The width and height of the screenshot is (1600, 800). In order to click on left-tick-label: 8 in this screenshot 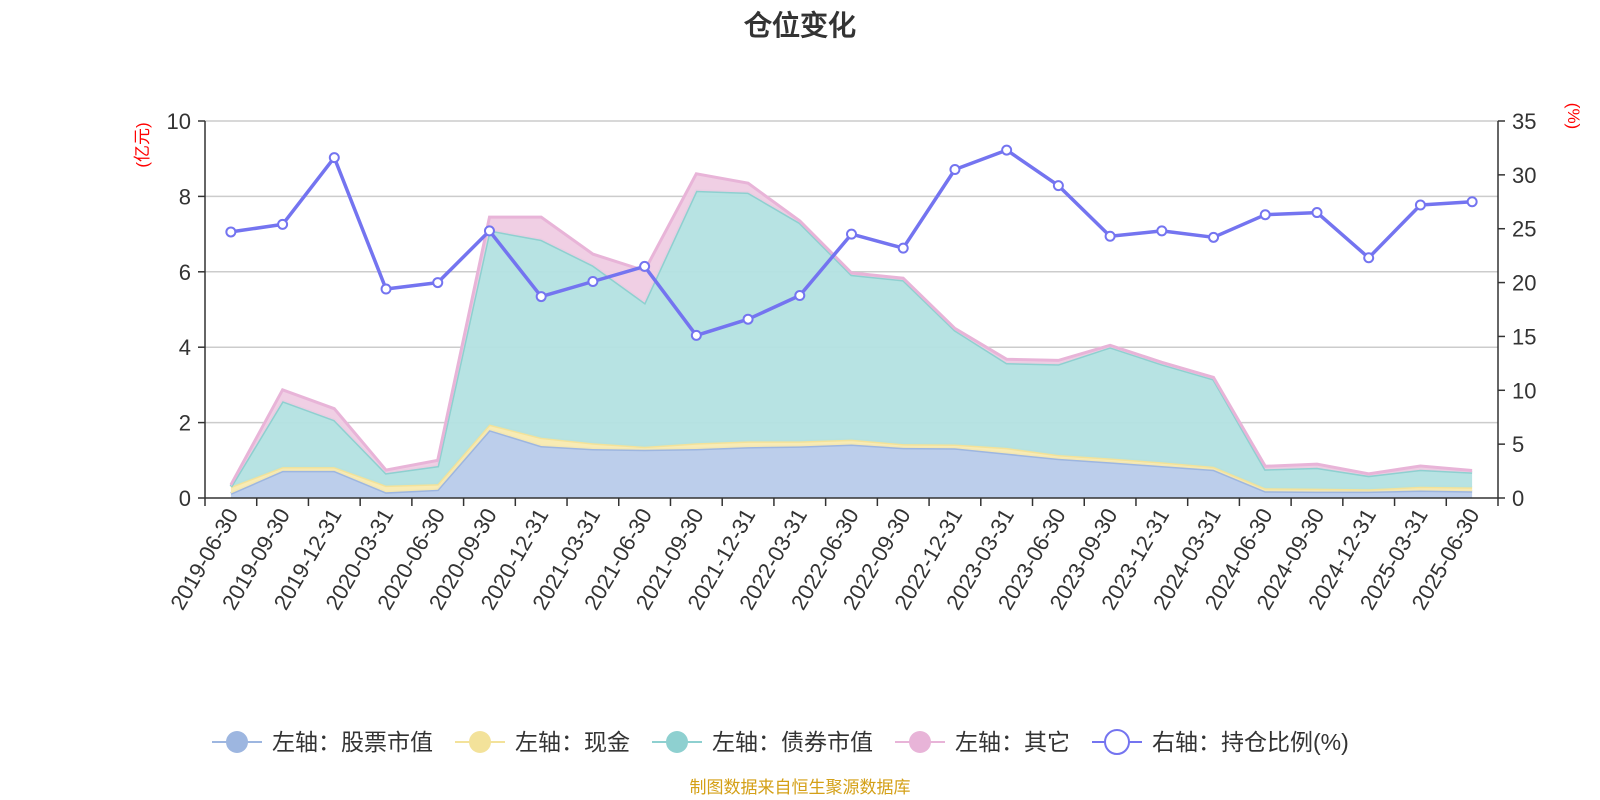, I will do `click(185, 196)`.